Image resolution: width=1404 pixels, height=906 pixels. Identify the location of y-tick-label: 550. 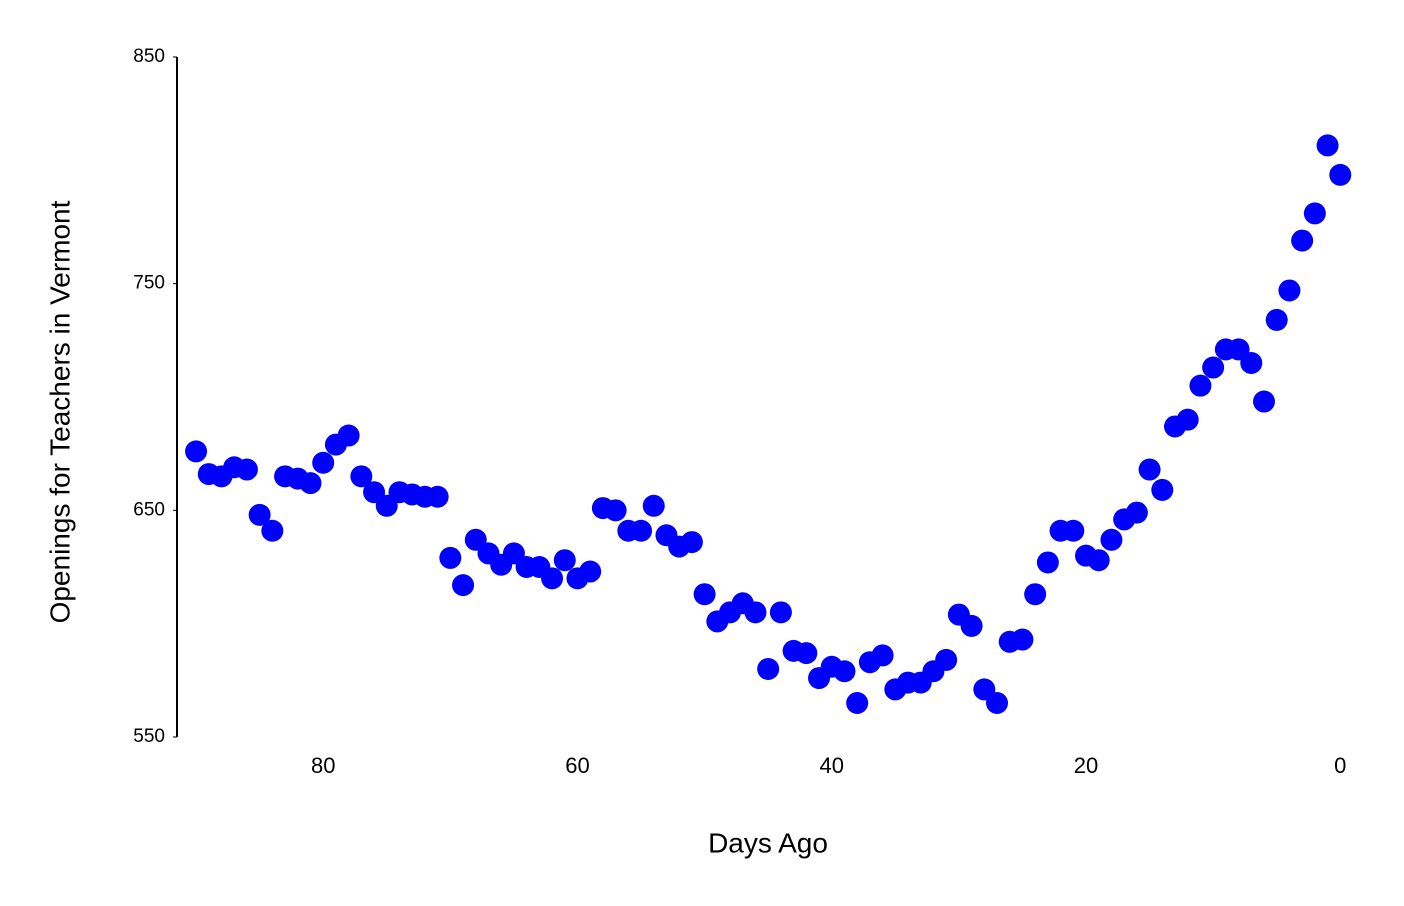
(149, 736).